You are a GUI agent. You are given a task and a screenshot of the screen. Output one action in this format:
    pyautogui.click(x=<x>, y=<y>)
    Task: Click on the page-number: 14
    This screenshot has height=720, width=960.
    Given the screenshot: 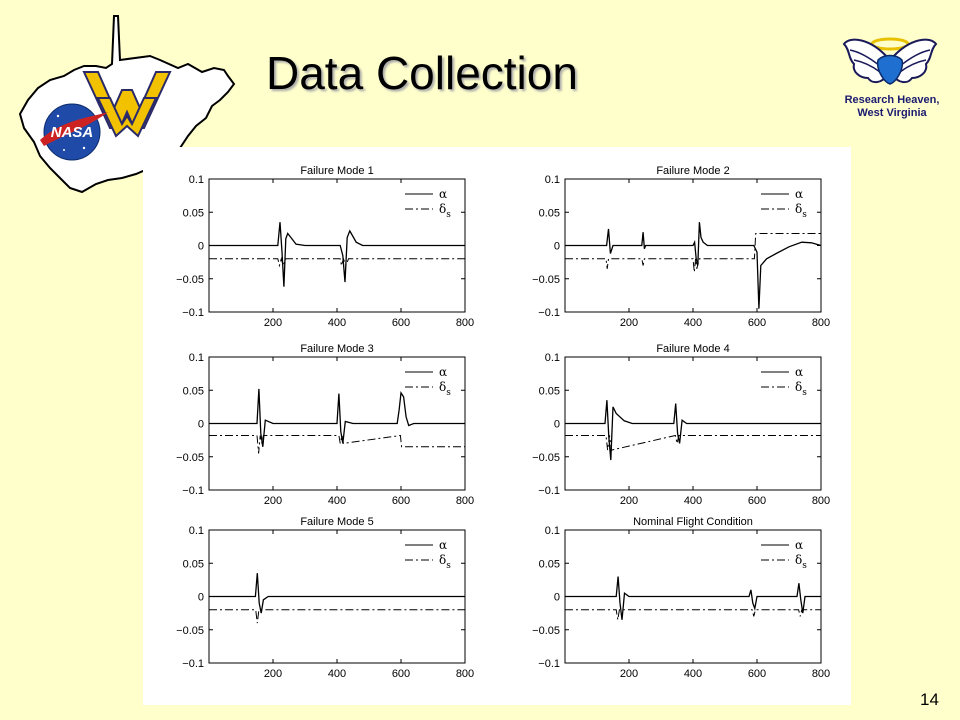 What is the action you would take?
    pyautogui.click(x=929, y=699)
    